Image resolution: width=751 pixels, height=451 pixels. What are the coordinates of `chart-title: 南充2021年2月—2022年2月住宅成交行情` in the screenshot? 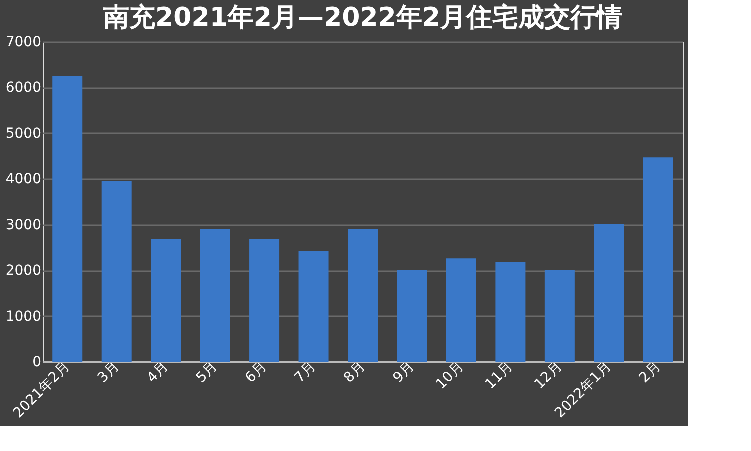 It's located at (362, 18).